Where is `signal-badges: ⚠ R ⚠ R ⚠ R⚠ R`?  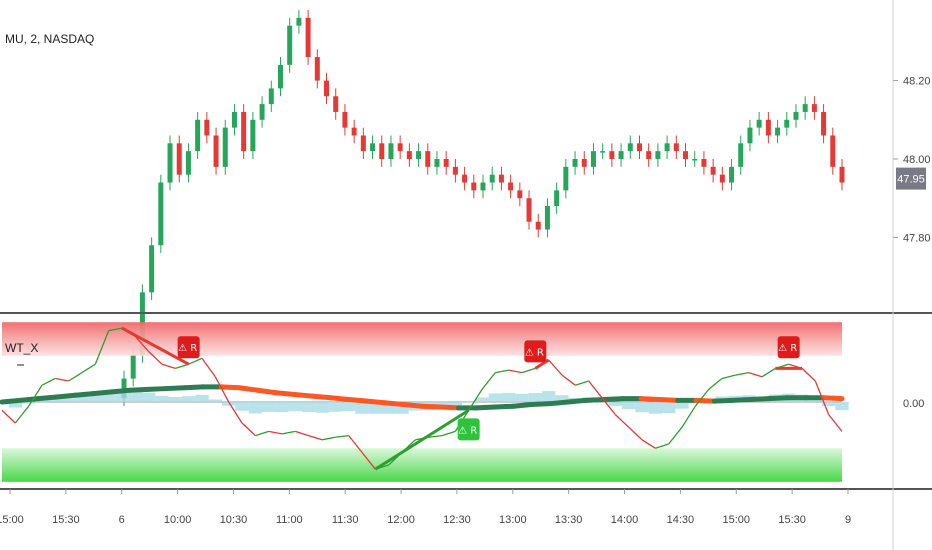 signal-badges: ⚠ R ⚠ R ⚠ R⚠ R is located at coordinates (488, 388).